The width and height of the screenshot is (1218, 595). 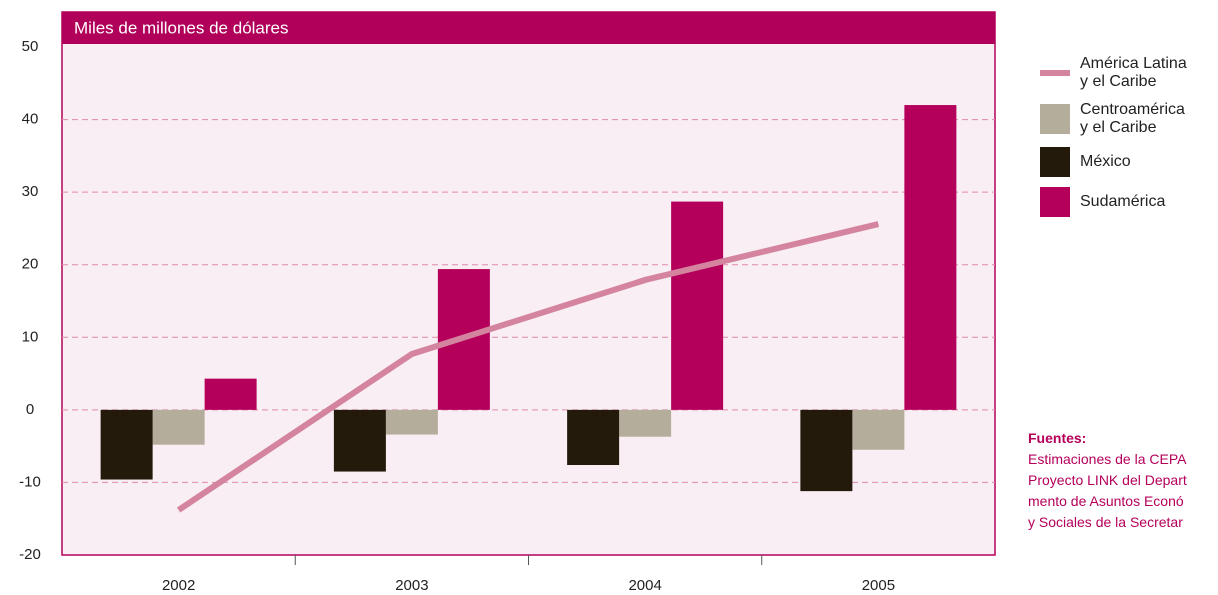 I want to click on legend-item: Sudamérica, so click(x=1116, y=202).